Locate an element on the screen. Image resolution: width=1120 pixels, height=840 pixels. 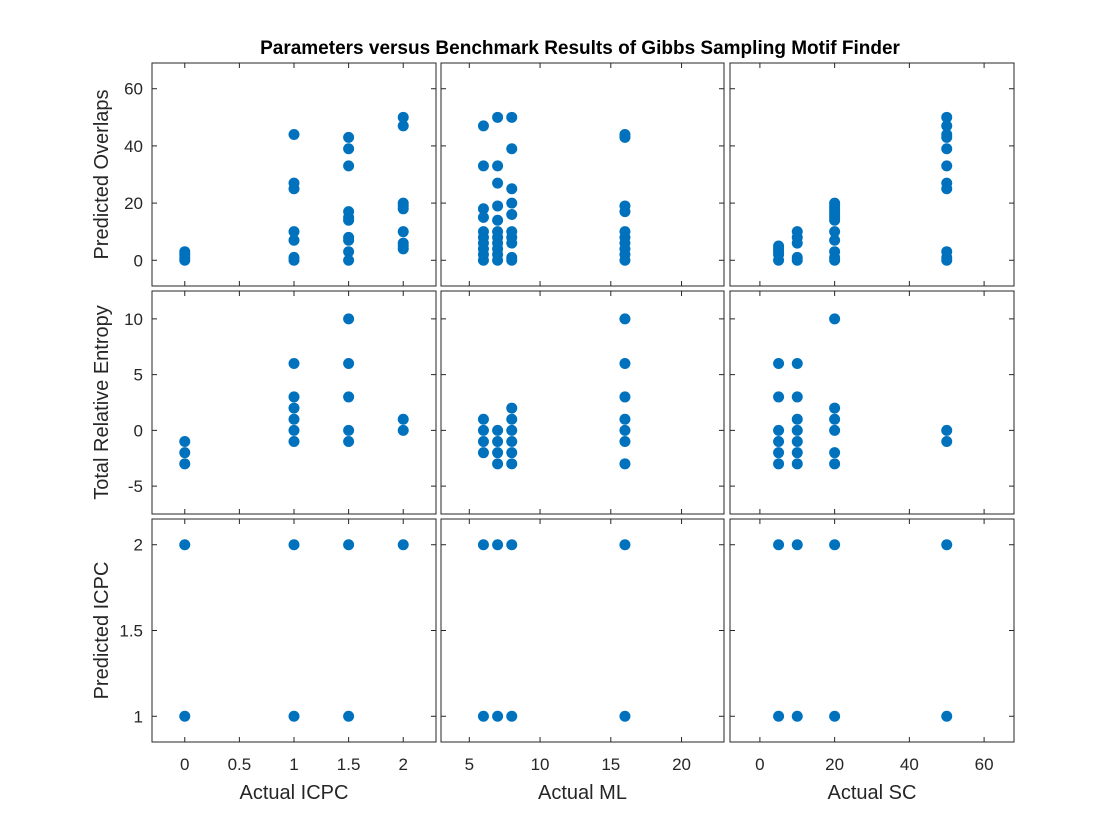
x-axis-label: Actual SC is located at coordinates (872, 793).